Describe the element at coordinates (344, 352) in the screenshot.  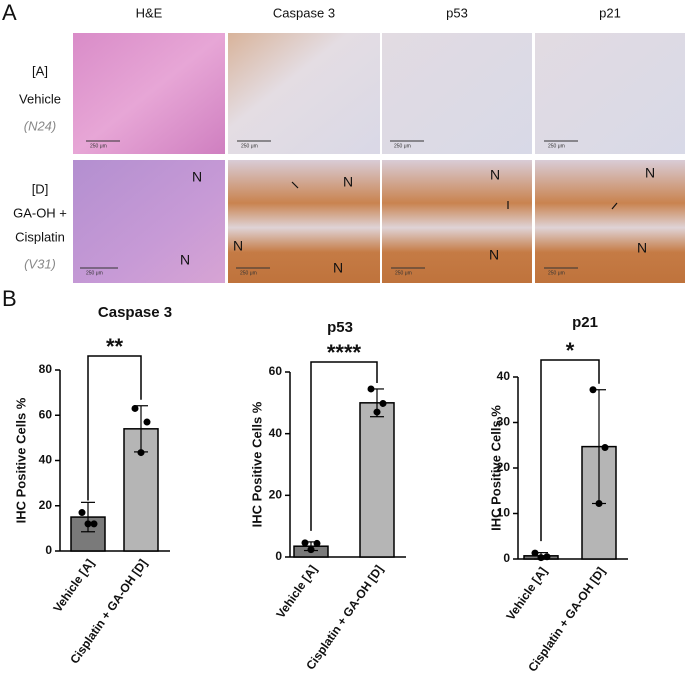
I see `significance-label: ****` at that location.